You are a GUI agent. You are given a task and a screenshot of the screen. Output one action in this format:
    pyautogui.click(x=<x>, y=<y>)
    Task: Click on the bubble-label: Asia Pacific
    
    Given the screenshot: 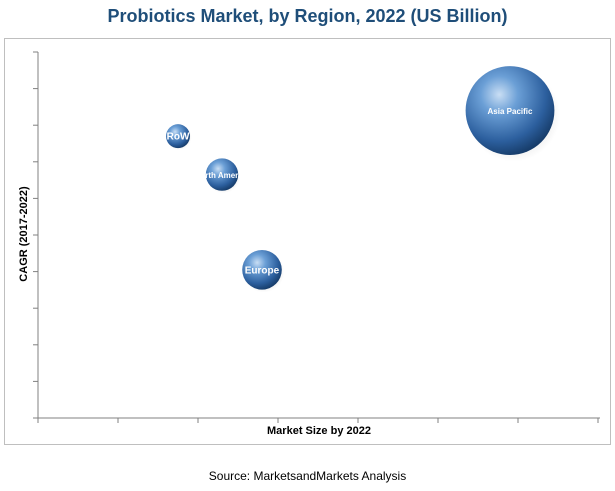 What is the action you would take?
    pyautogui.click(x=510, y=111)
    